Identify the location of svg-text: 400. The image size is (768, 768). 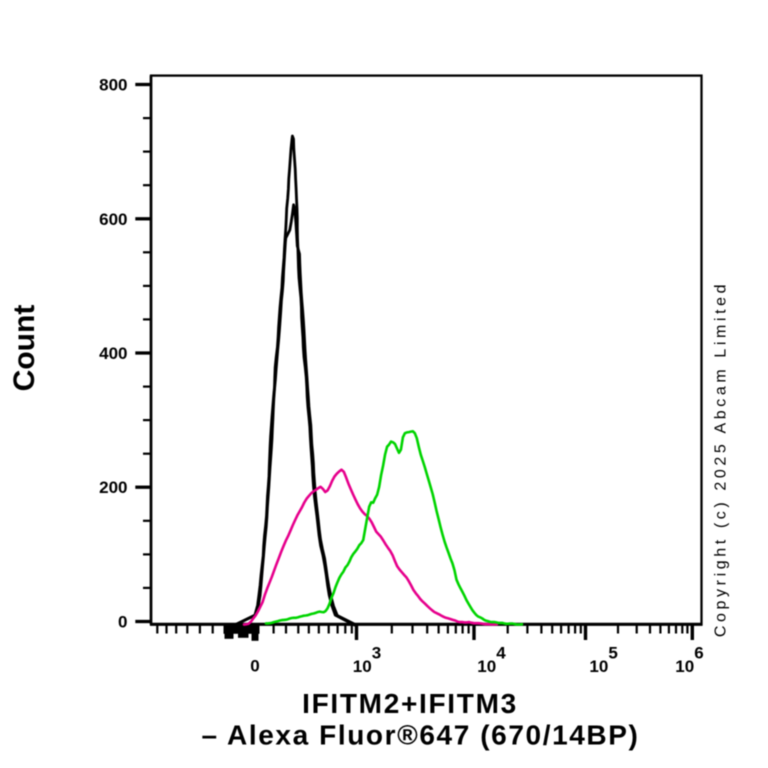
(113, 353).